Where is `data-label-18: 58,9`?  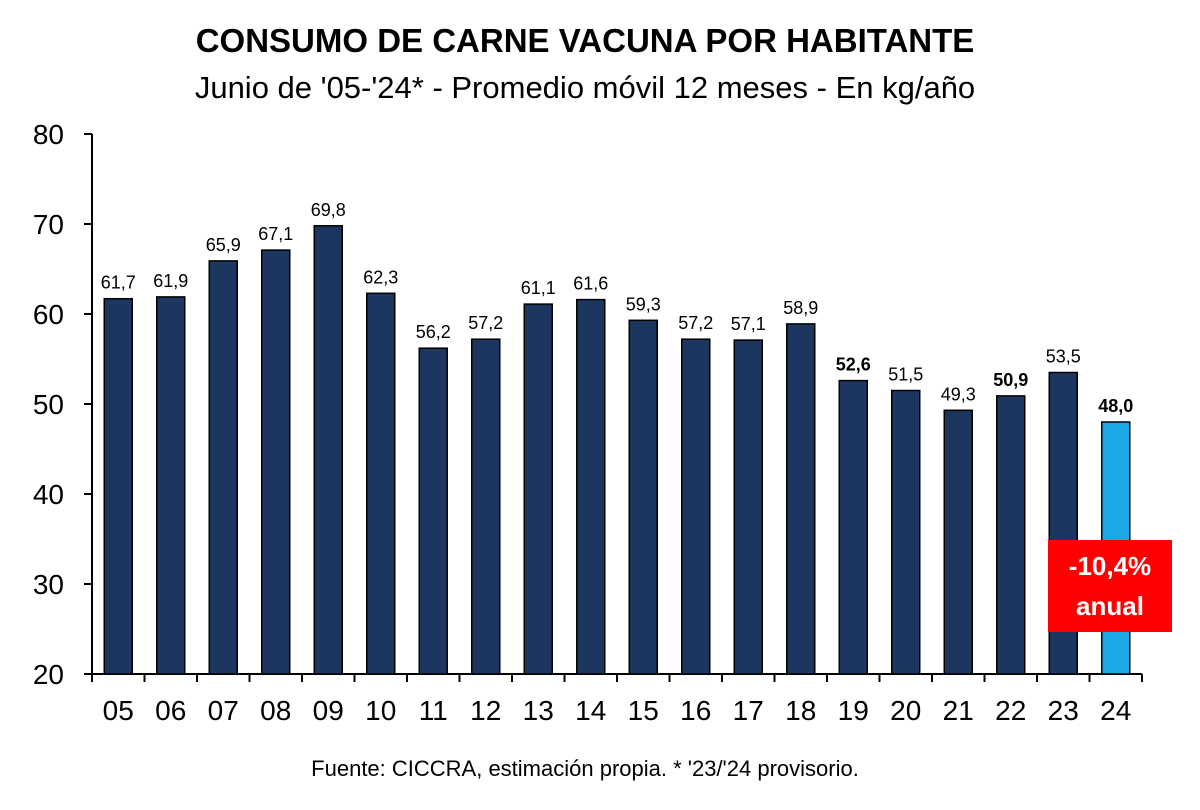 data-label-18: 58,9 is located at coordinates (800, 308).